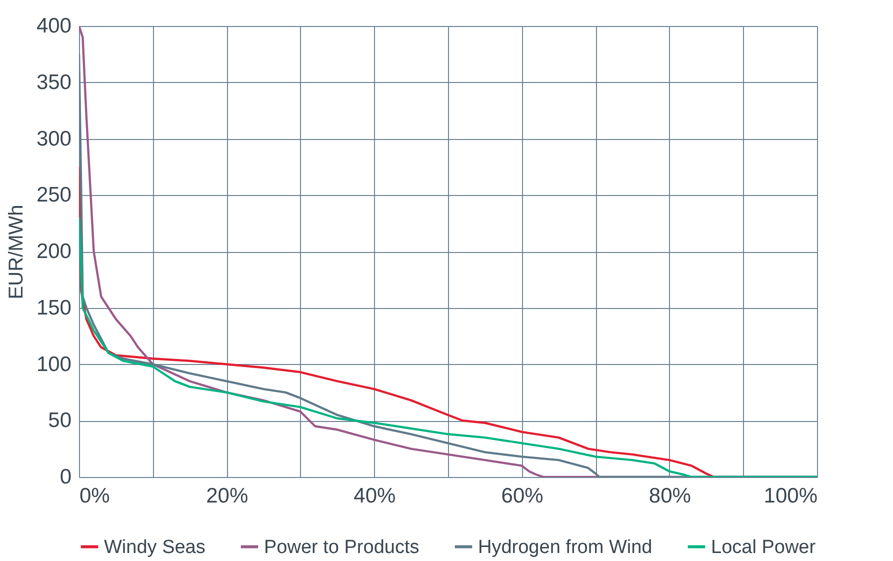  What do you see at coordinates (16, 252) in the screenshot?
I see `y-axis-title: EUR/MWh` at bounding box center [16, 252].